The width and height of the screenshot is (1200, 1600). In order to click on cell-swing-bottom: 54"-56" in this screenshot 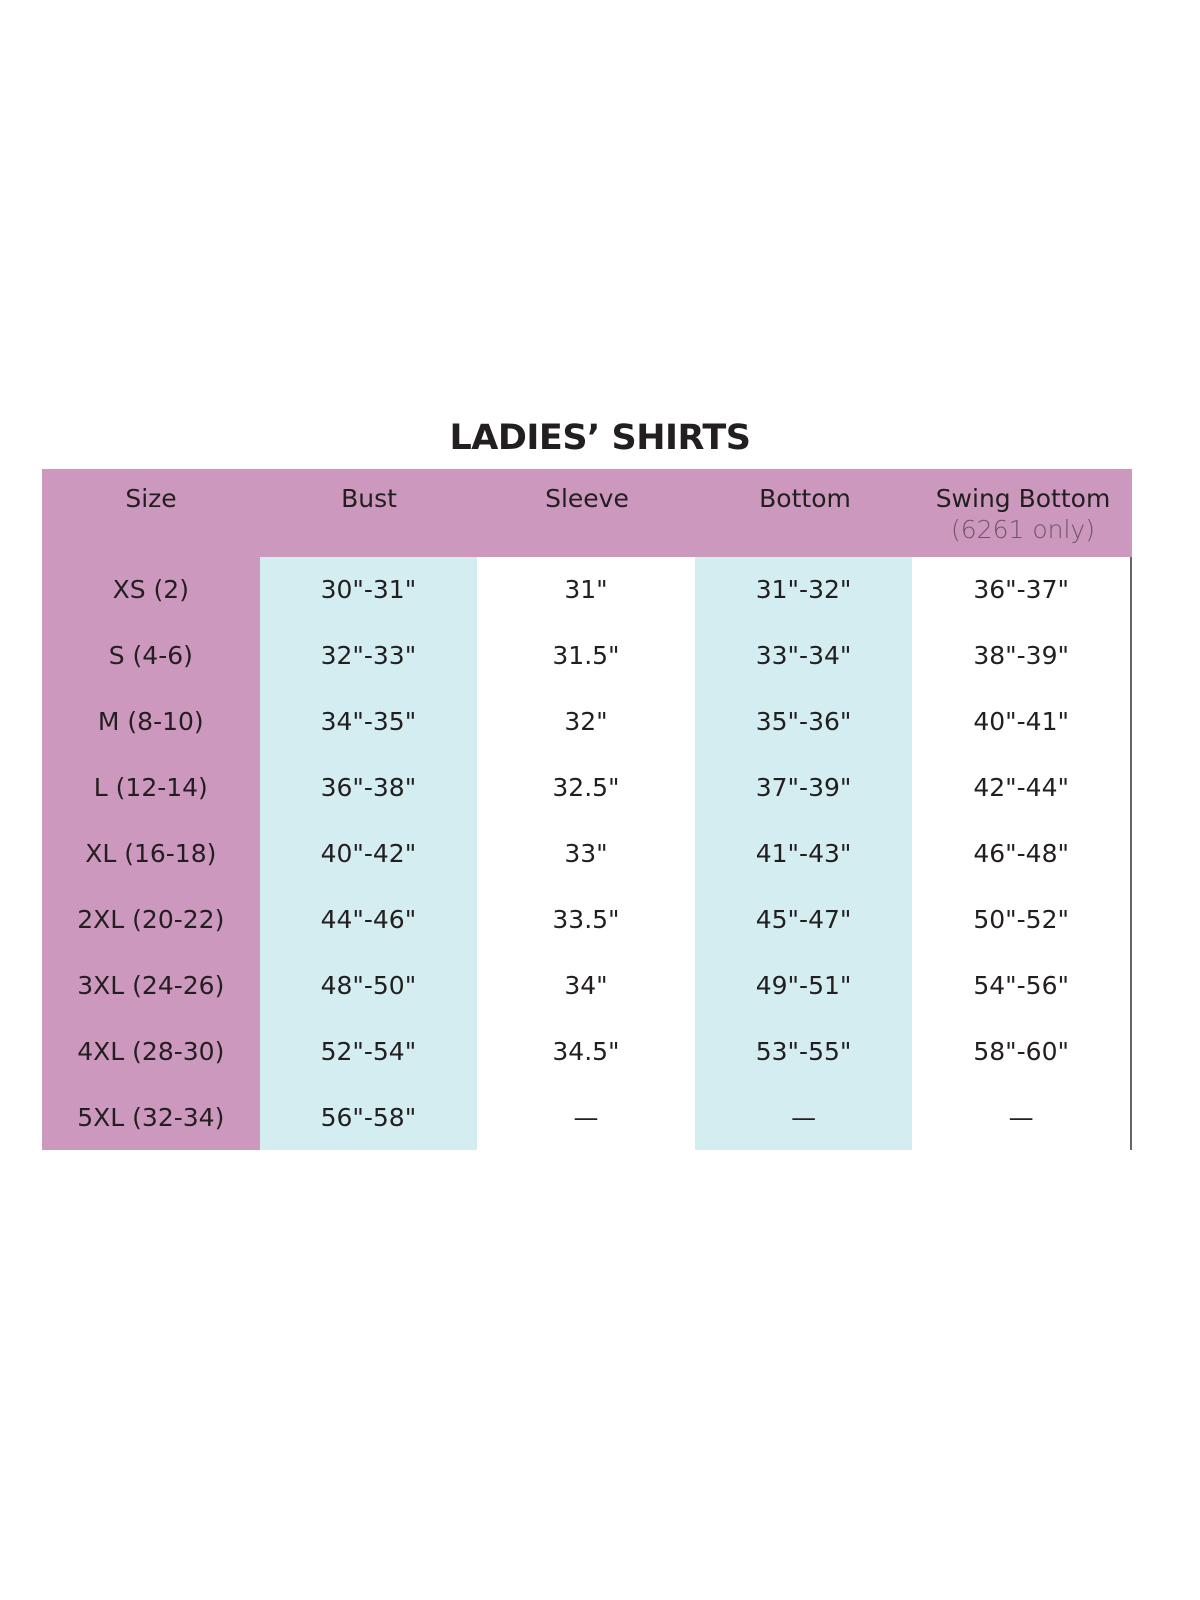, I will do `click(1021, 985)`.